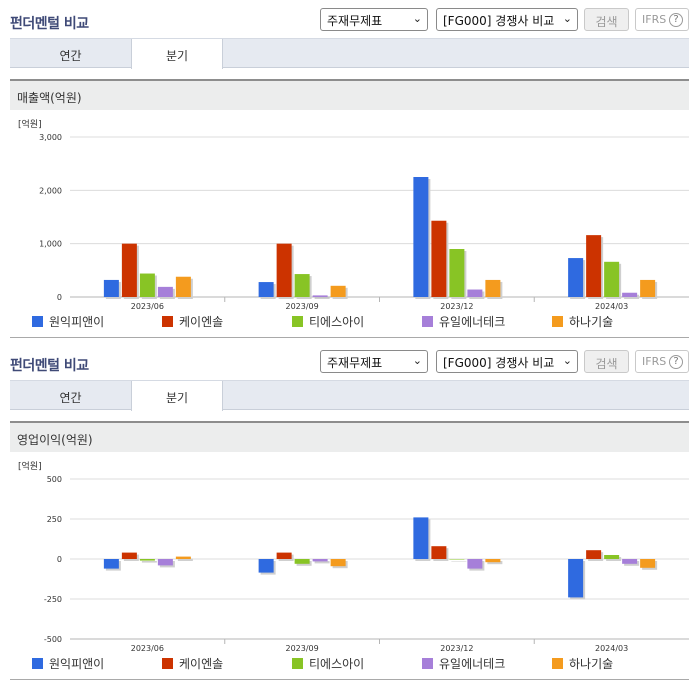 This screenshot has height=684, width=696. Describe the element at coordinates (53, 639) in the screenshot. I see `y-tick-label: -500` at that location.